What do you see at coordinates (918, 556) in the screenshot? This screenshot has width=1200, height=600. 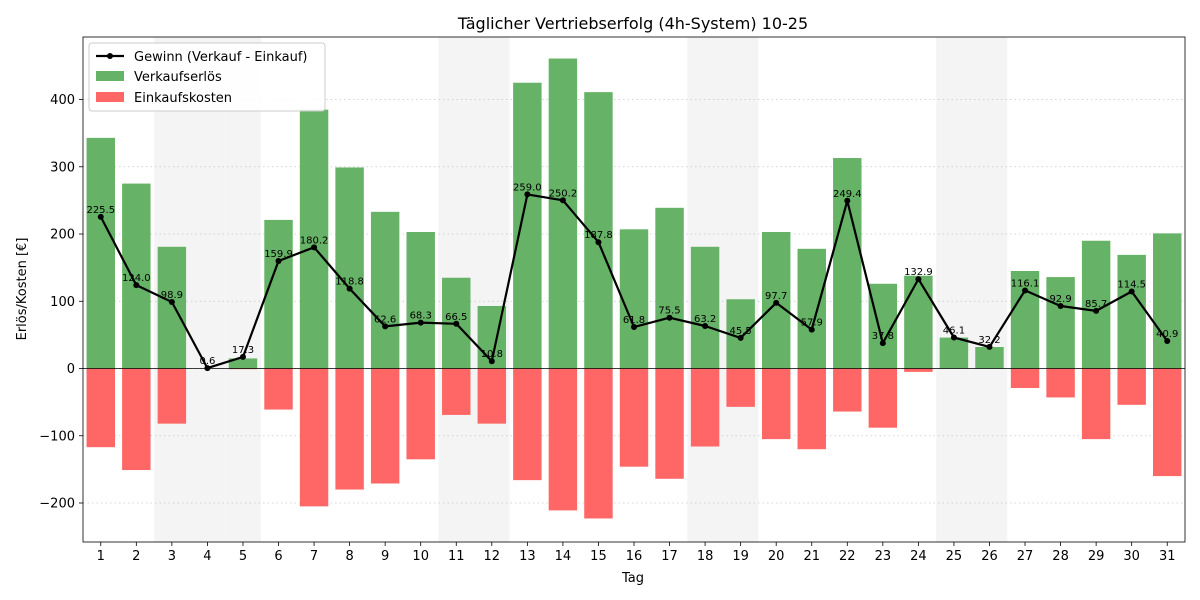 I see `x-tick-label: 24` at bounding box center [918, 556].